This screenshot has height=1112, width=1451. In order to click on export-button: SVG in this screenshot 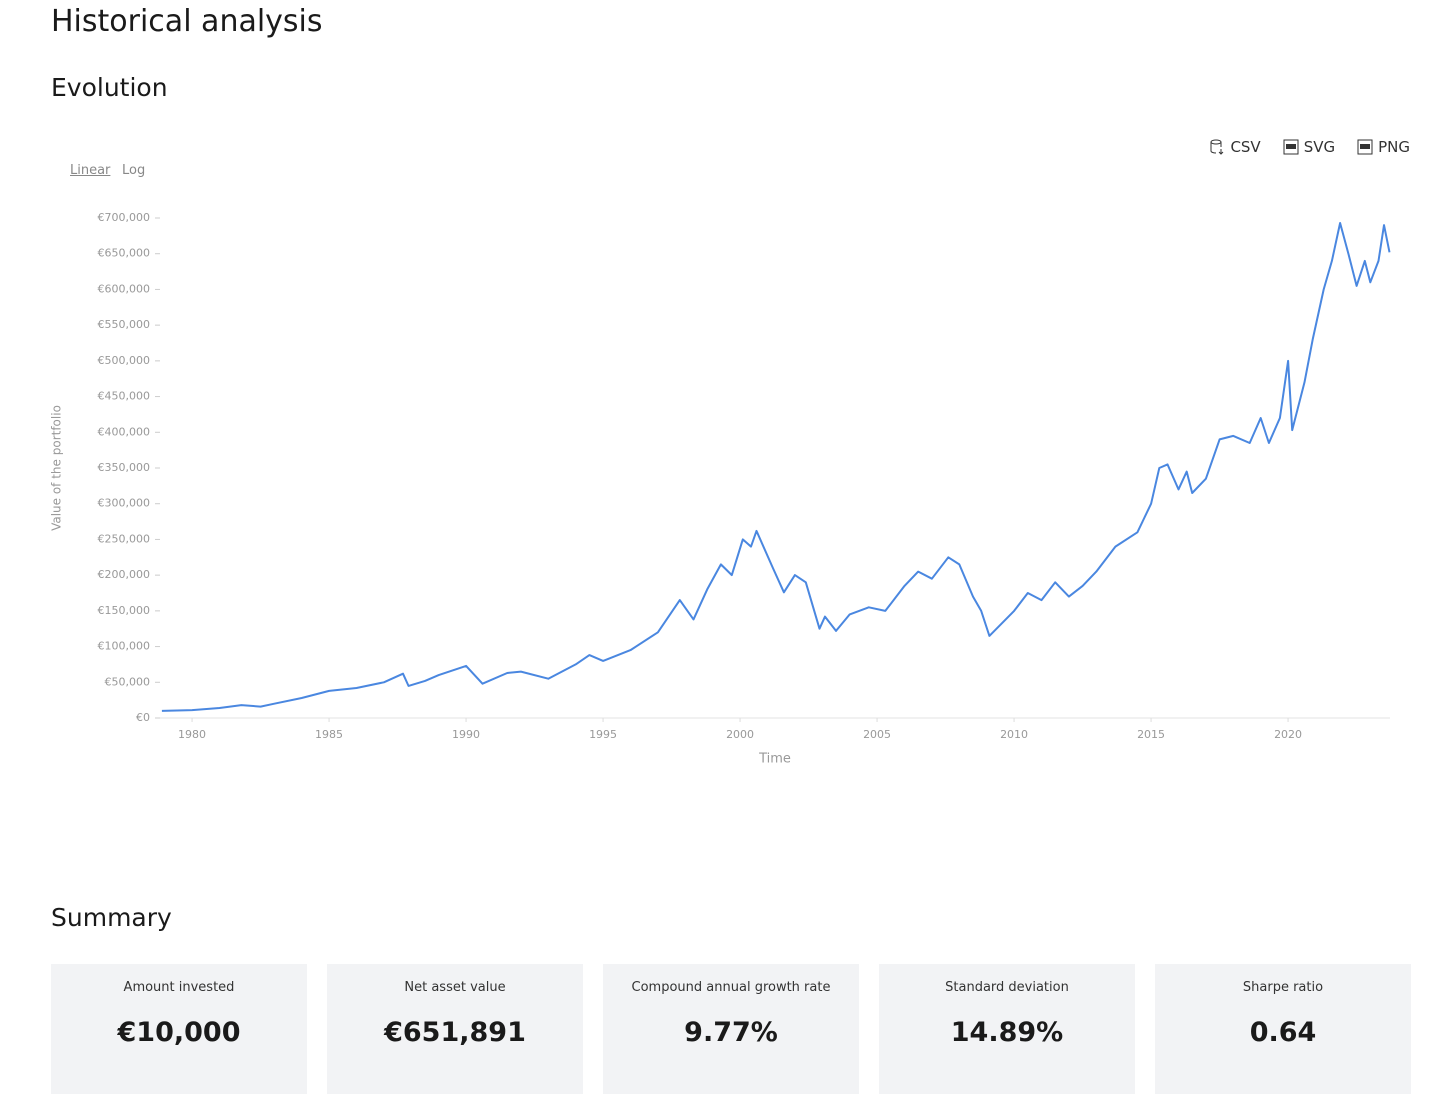, I will do `click(1309, 147)`.